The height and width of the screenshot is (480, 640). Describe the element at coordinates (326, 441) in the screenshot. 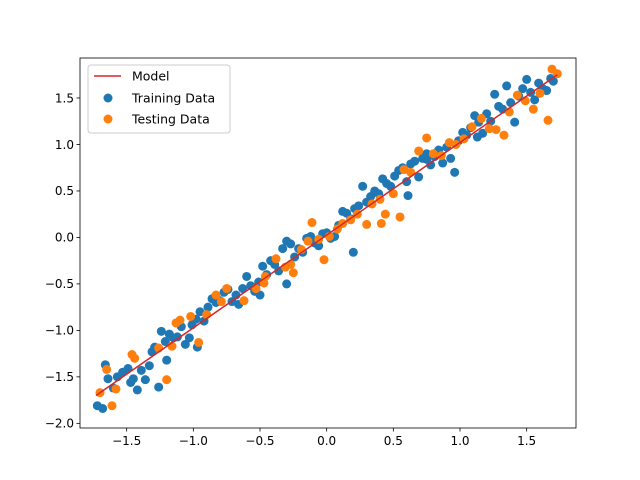

I see `x-tick-label: 0.0` at that location.